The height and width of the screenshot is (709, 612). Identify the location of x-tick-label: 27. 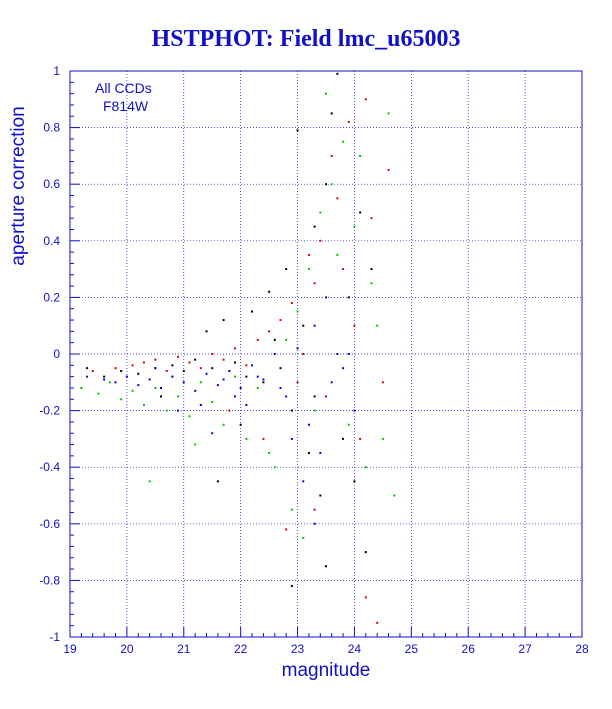
(525, 649).